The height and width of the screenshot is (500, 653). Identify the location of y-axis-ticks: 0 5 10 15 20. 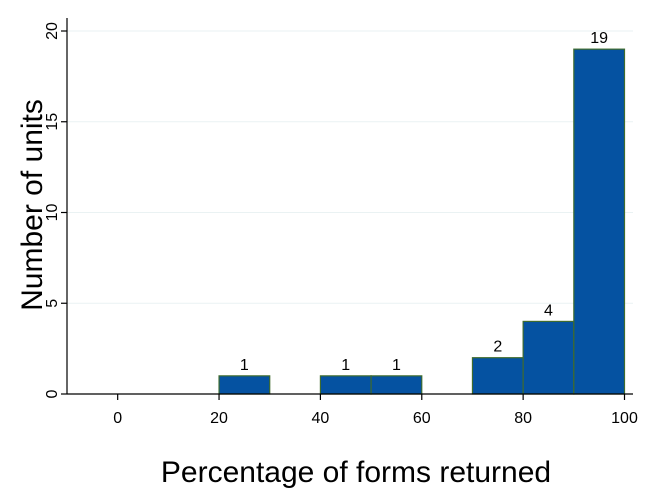
(55, 210).